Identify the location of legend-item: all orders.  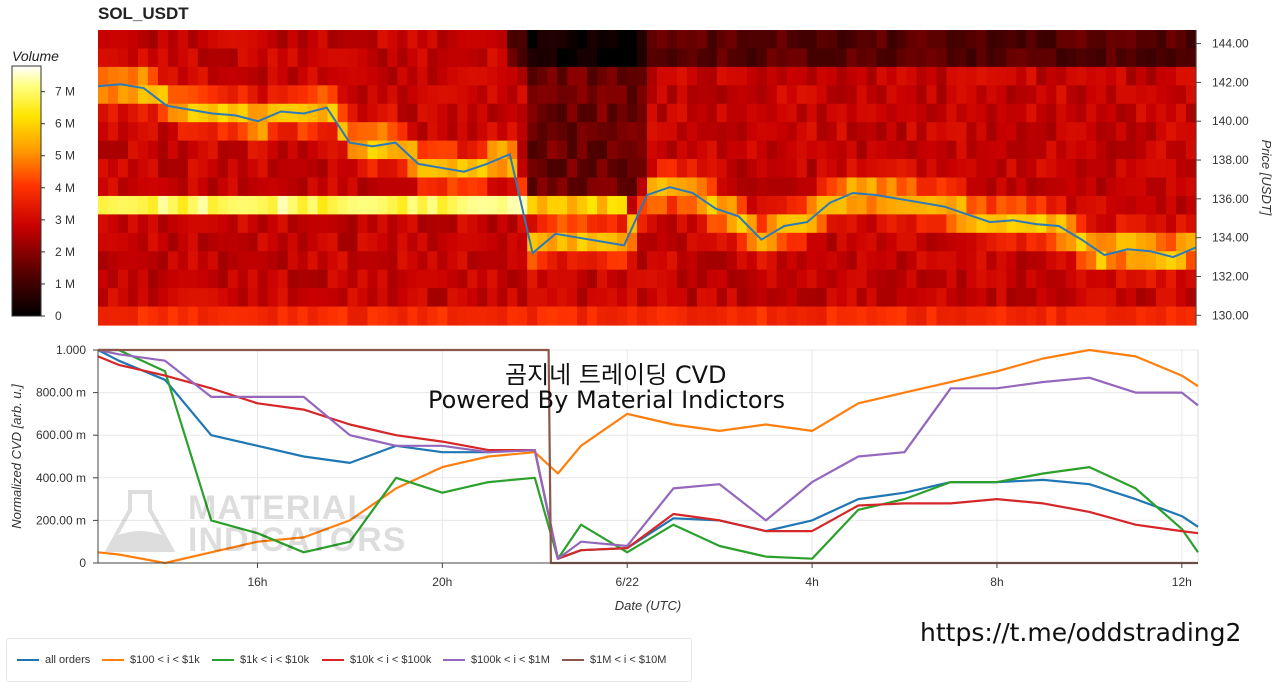
(53, 660).